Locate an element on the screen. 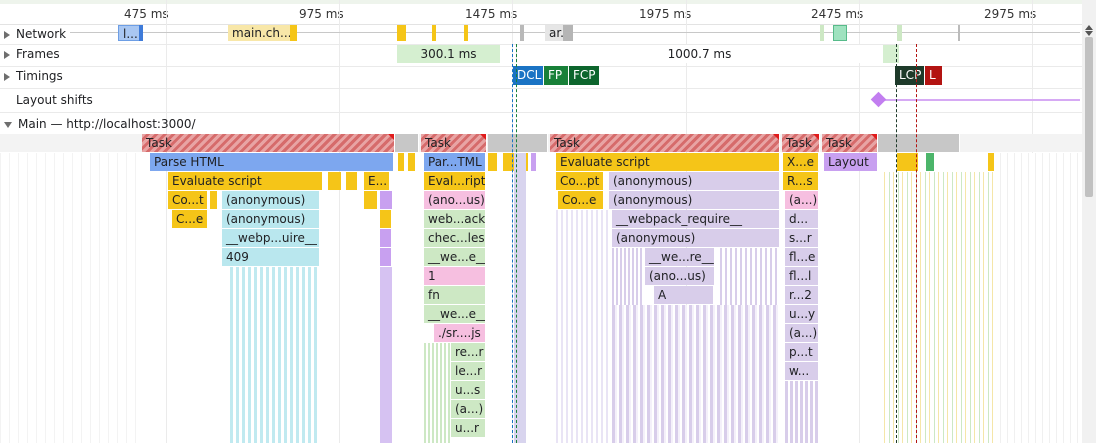 The image size is (1096, 443). flame-block: re...r is located at coordinates (468, 352).